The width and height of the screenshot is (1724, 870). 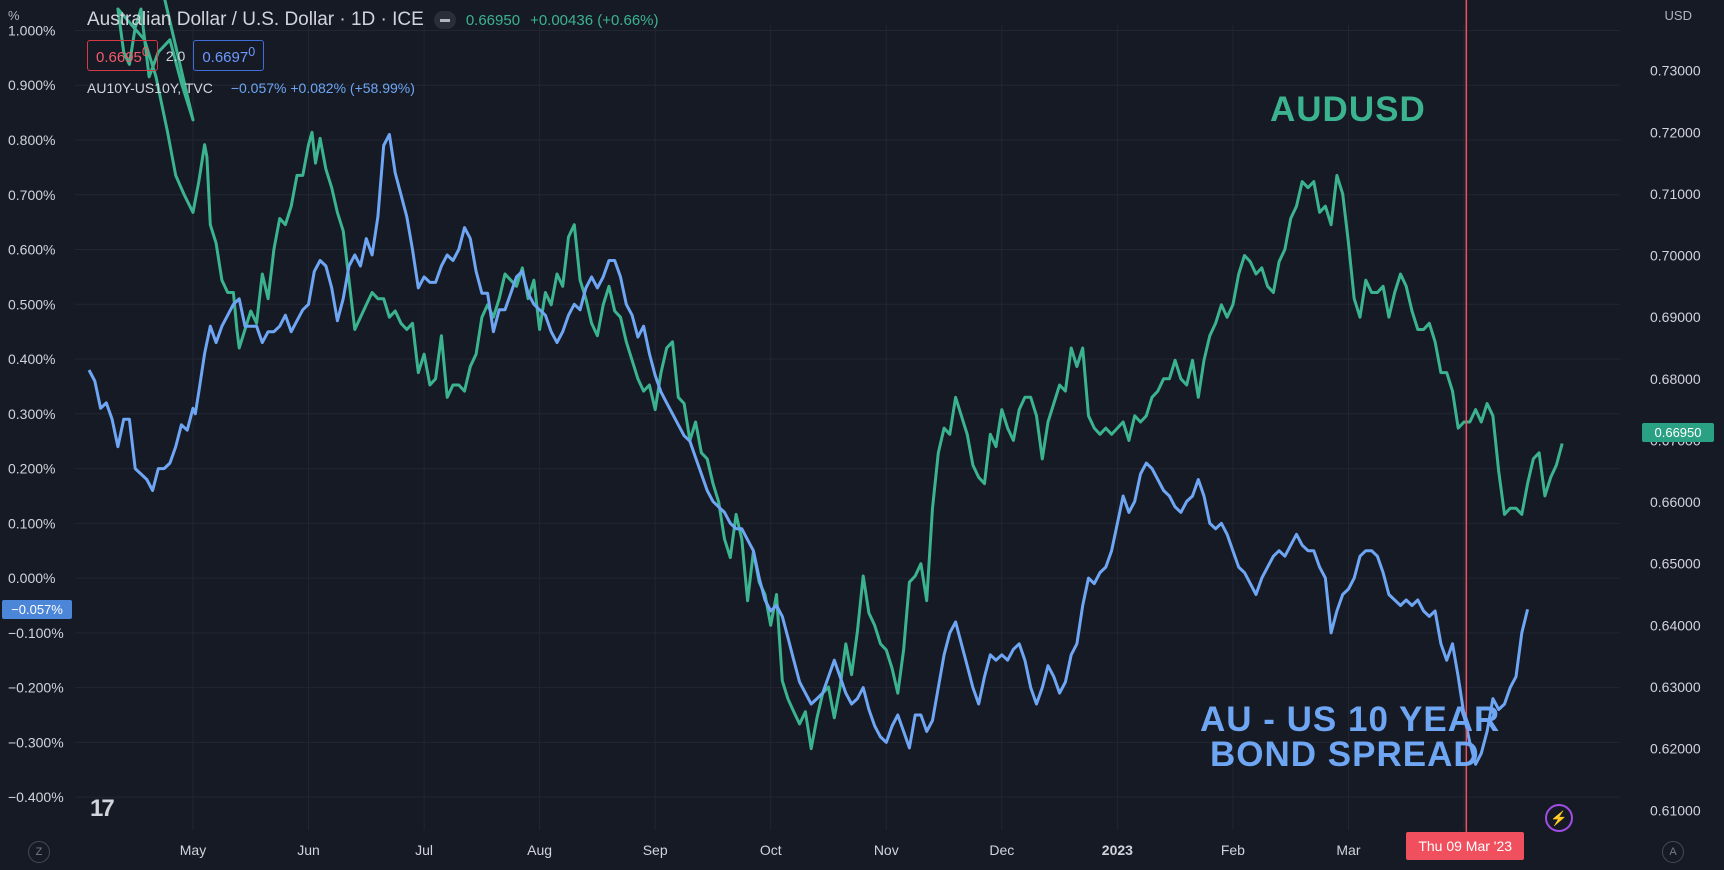 What do you see at coordinates (771, 850) in the screenshot?
I see `x-tick-label: Oct` at bounding box center [771, 850].